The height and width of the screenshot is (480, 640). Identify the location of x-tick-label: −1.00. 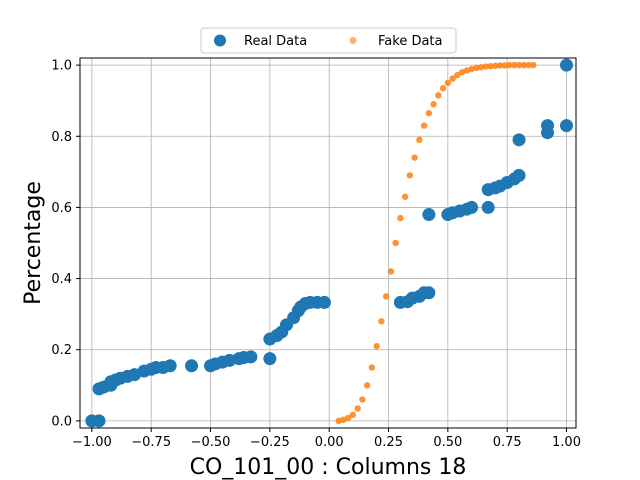
(92, 442).